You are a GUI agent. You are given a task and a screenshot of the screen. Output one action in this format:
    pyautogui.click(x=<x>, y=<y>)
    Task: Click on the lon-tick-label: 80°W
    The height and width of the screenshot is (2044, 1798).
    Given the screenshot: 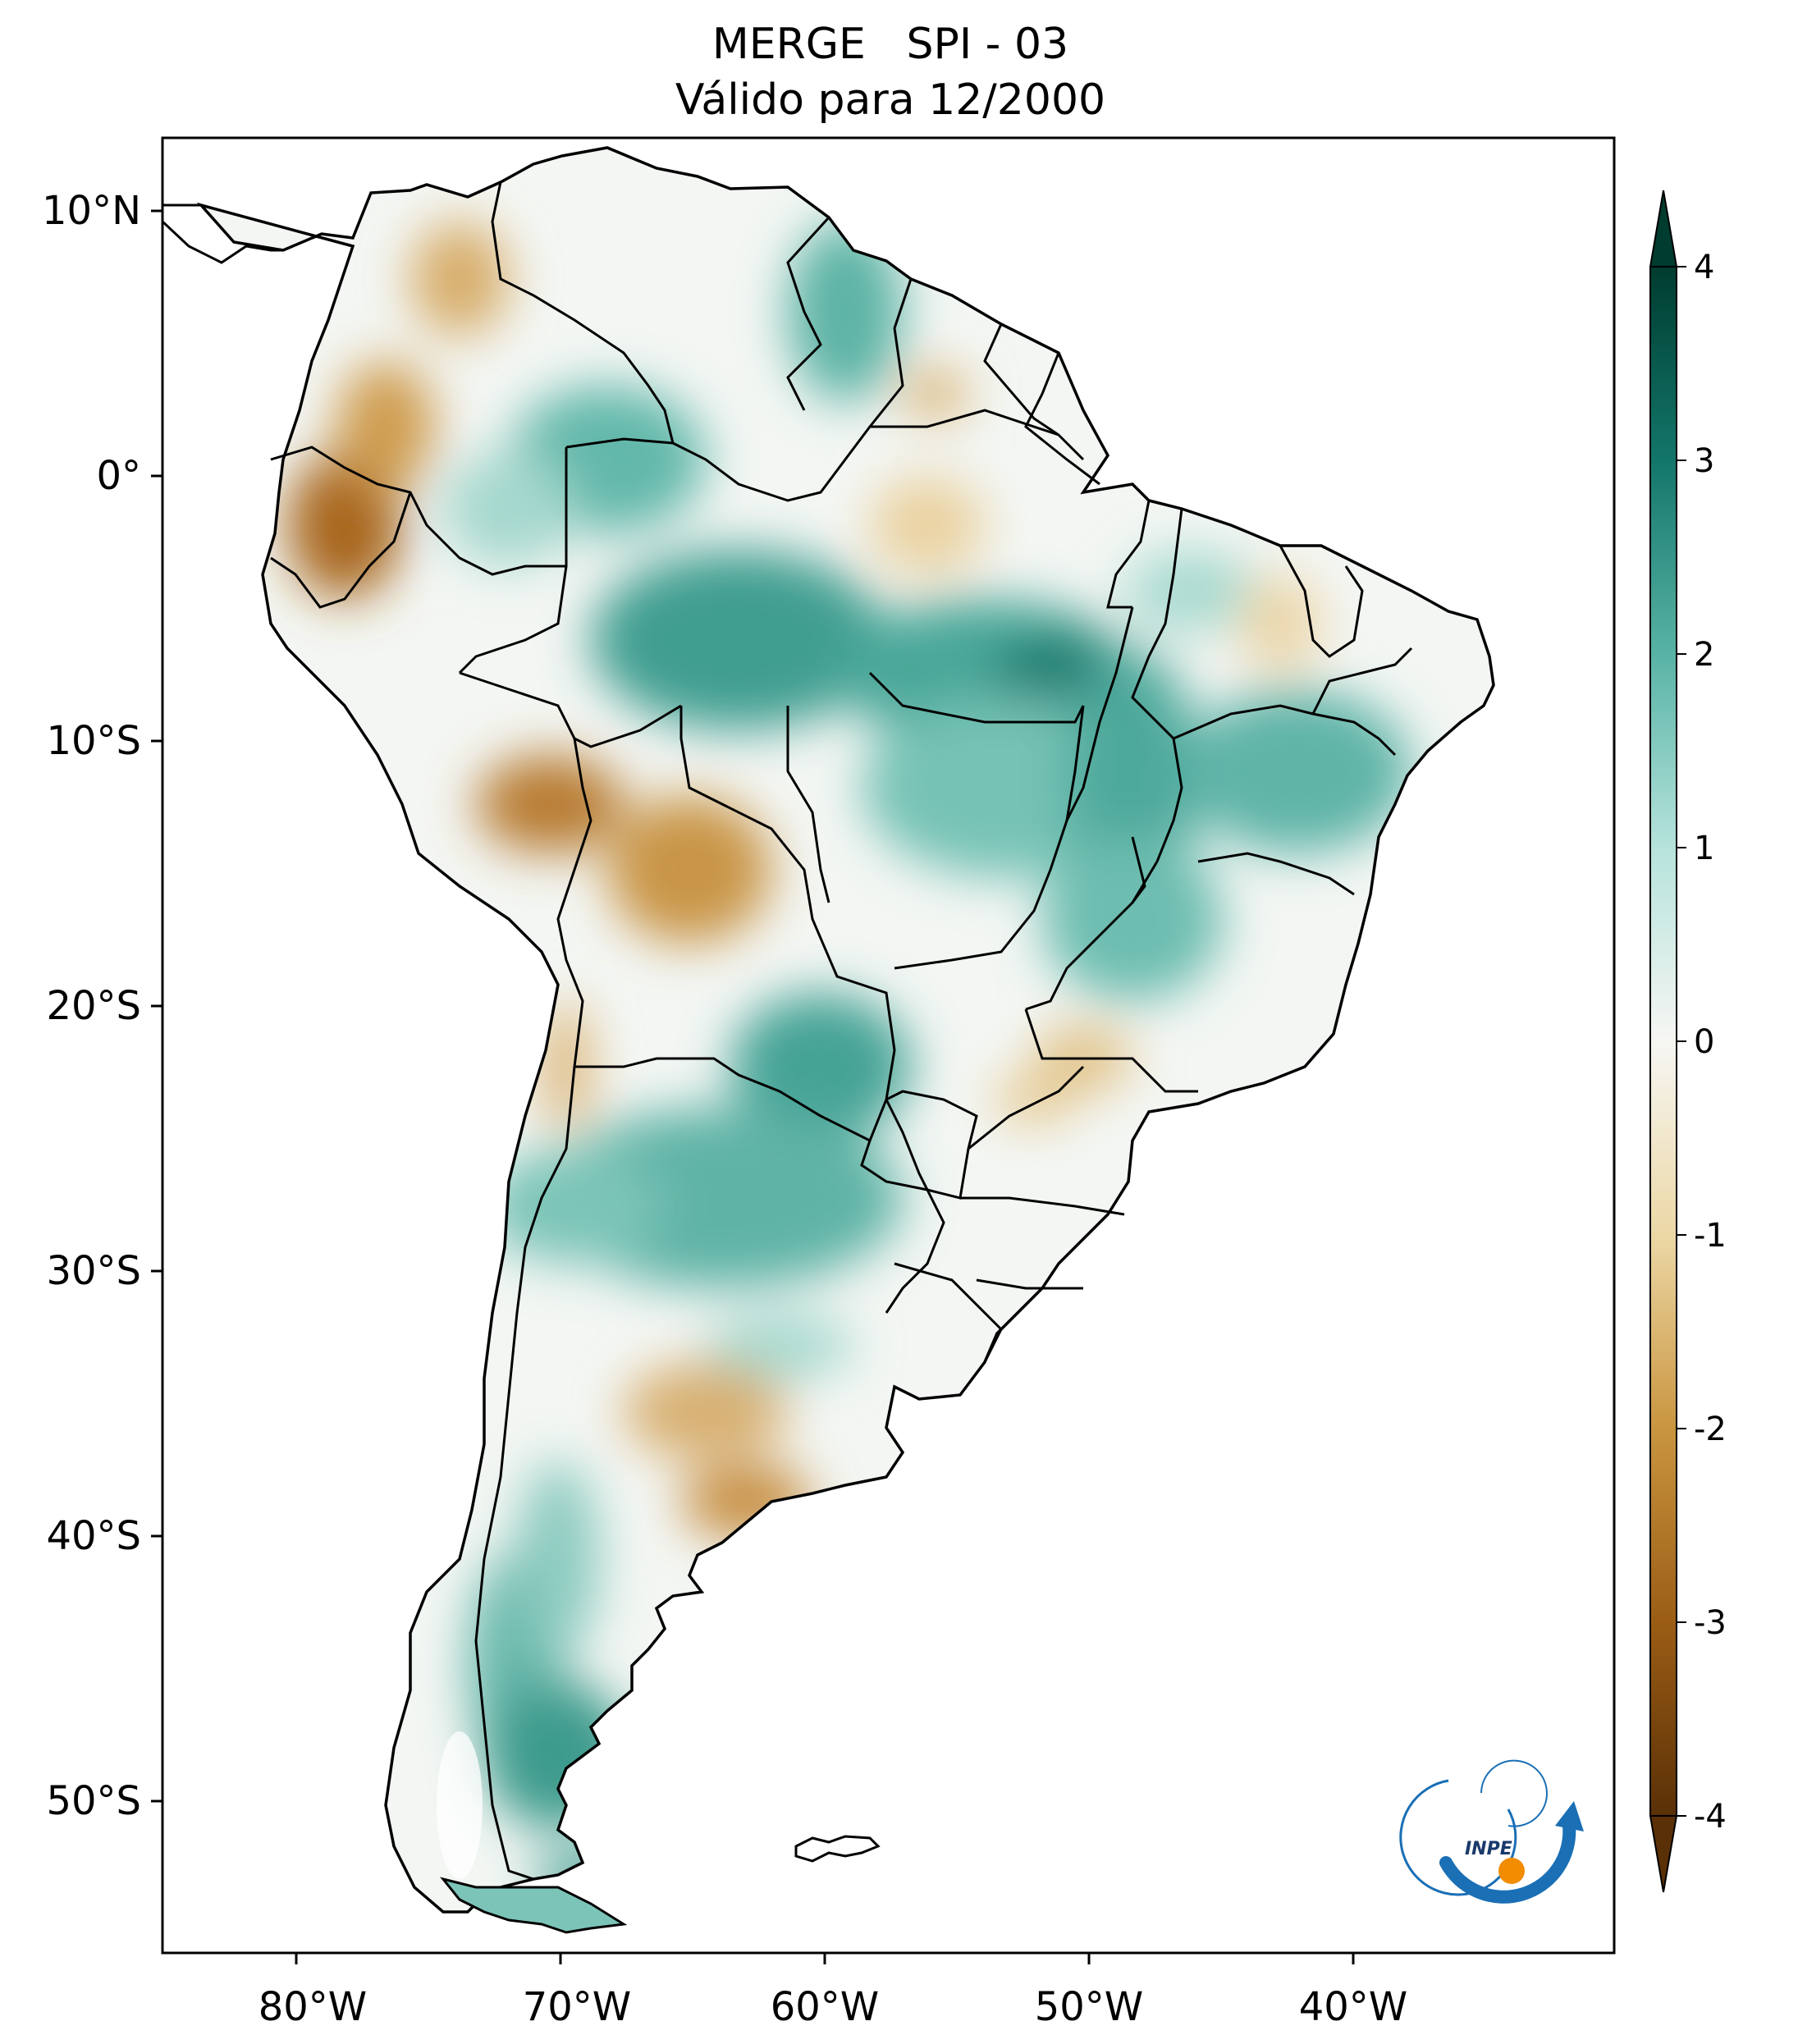 What is the action you would take?
    pyautogui.click(x=313, y=2007)
    